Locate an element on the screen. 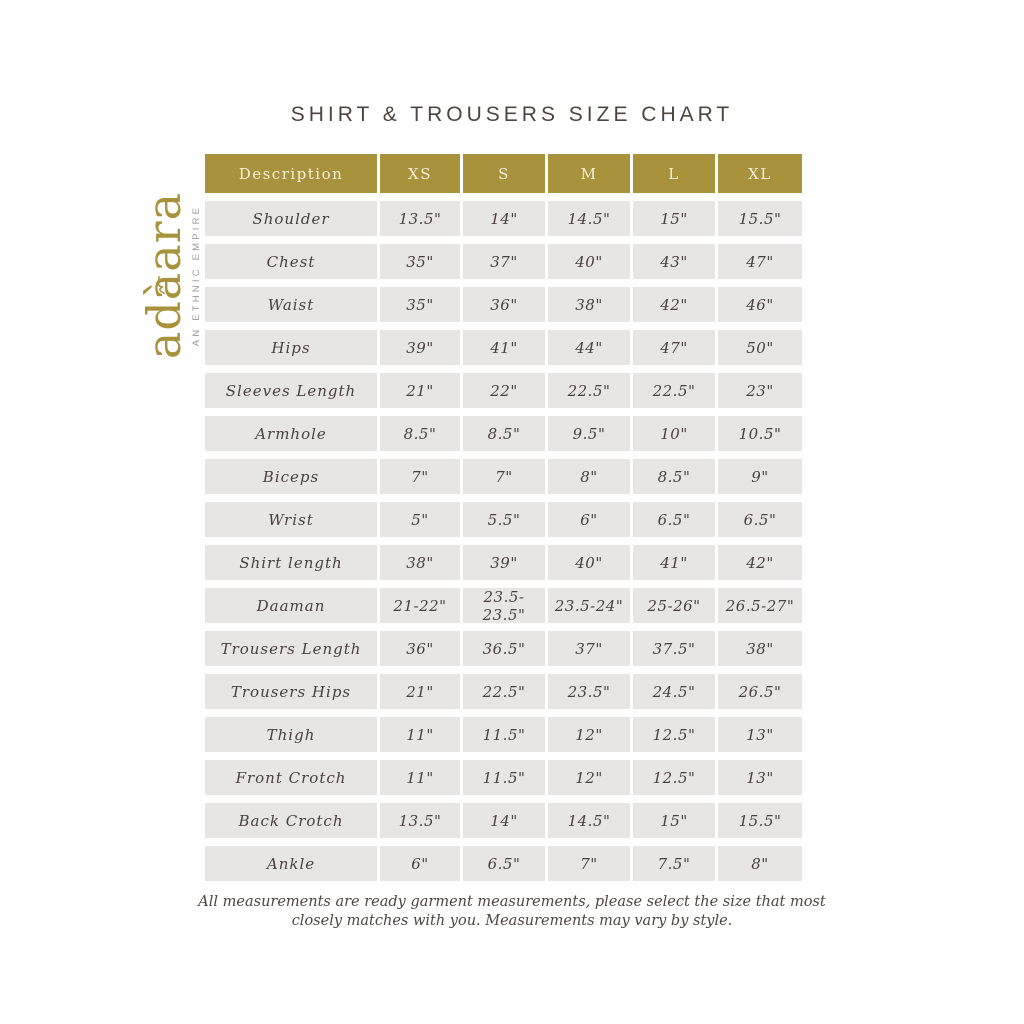 The width and height of the screenshot is (1024, 1024). row-label: Waist is located at coordinates (291, 304).